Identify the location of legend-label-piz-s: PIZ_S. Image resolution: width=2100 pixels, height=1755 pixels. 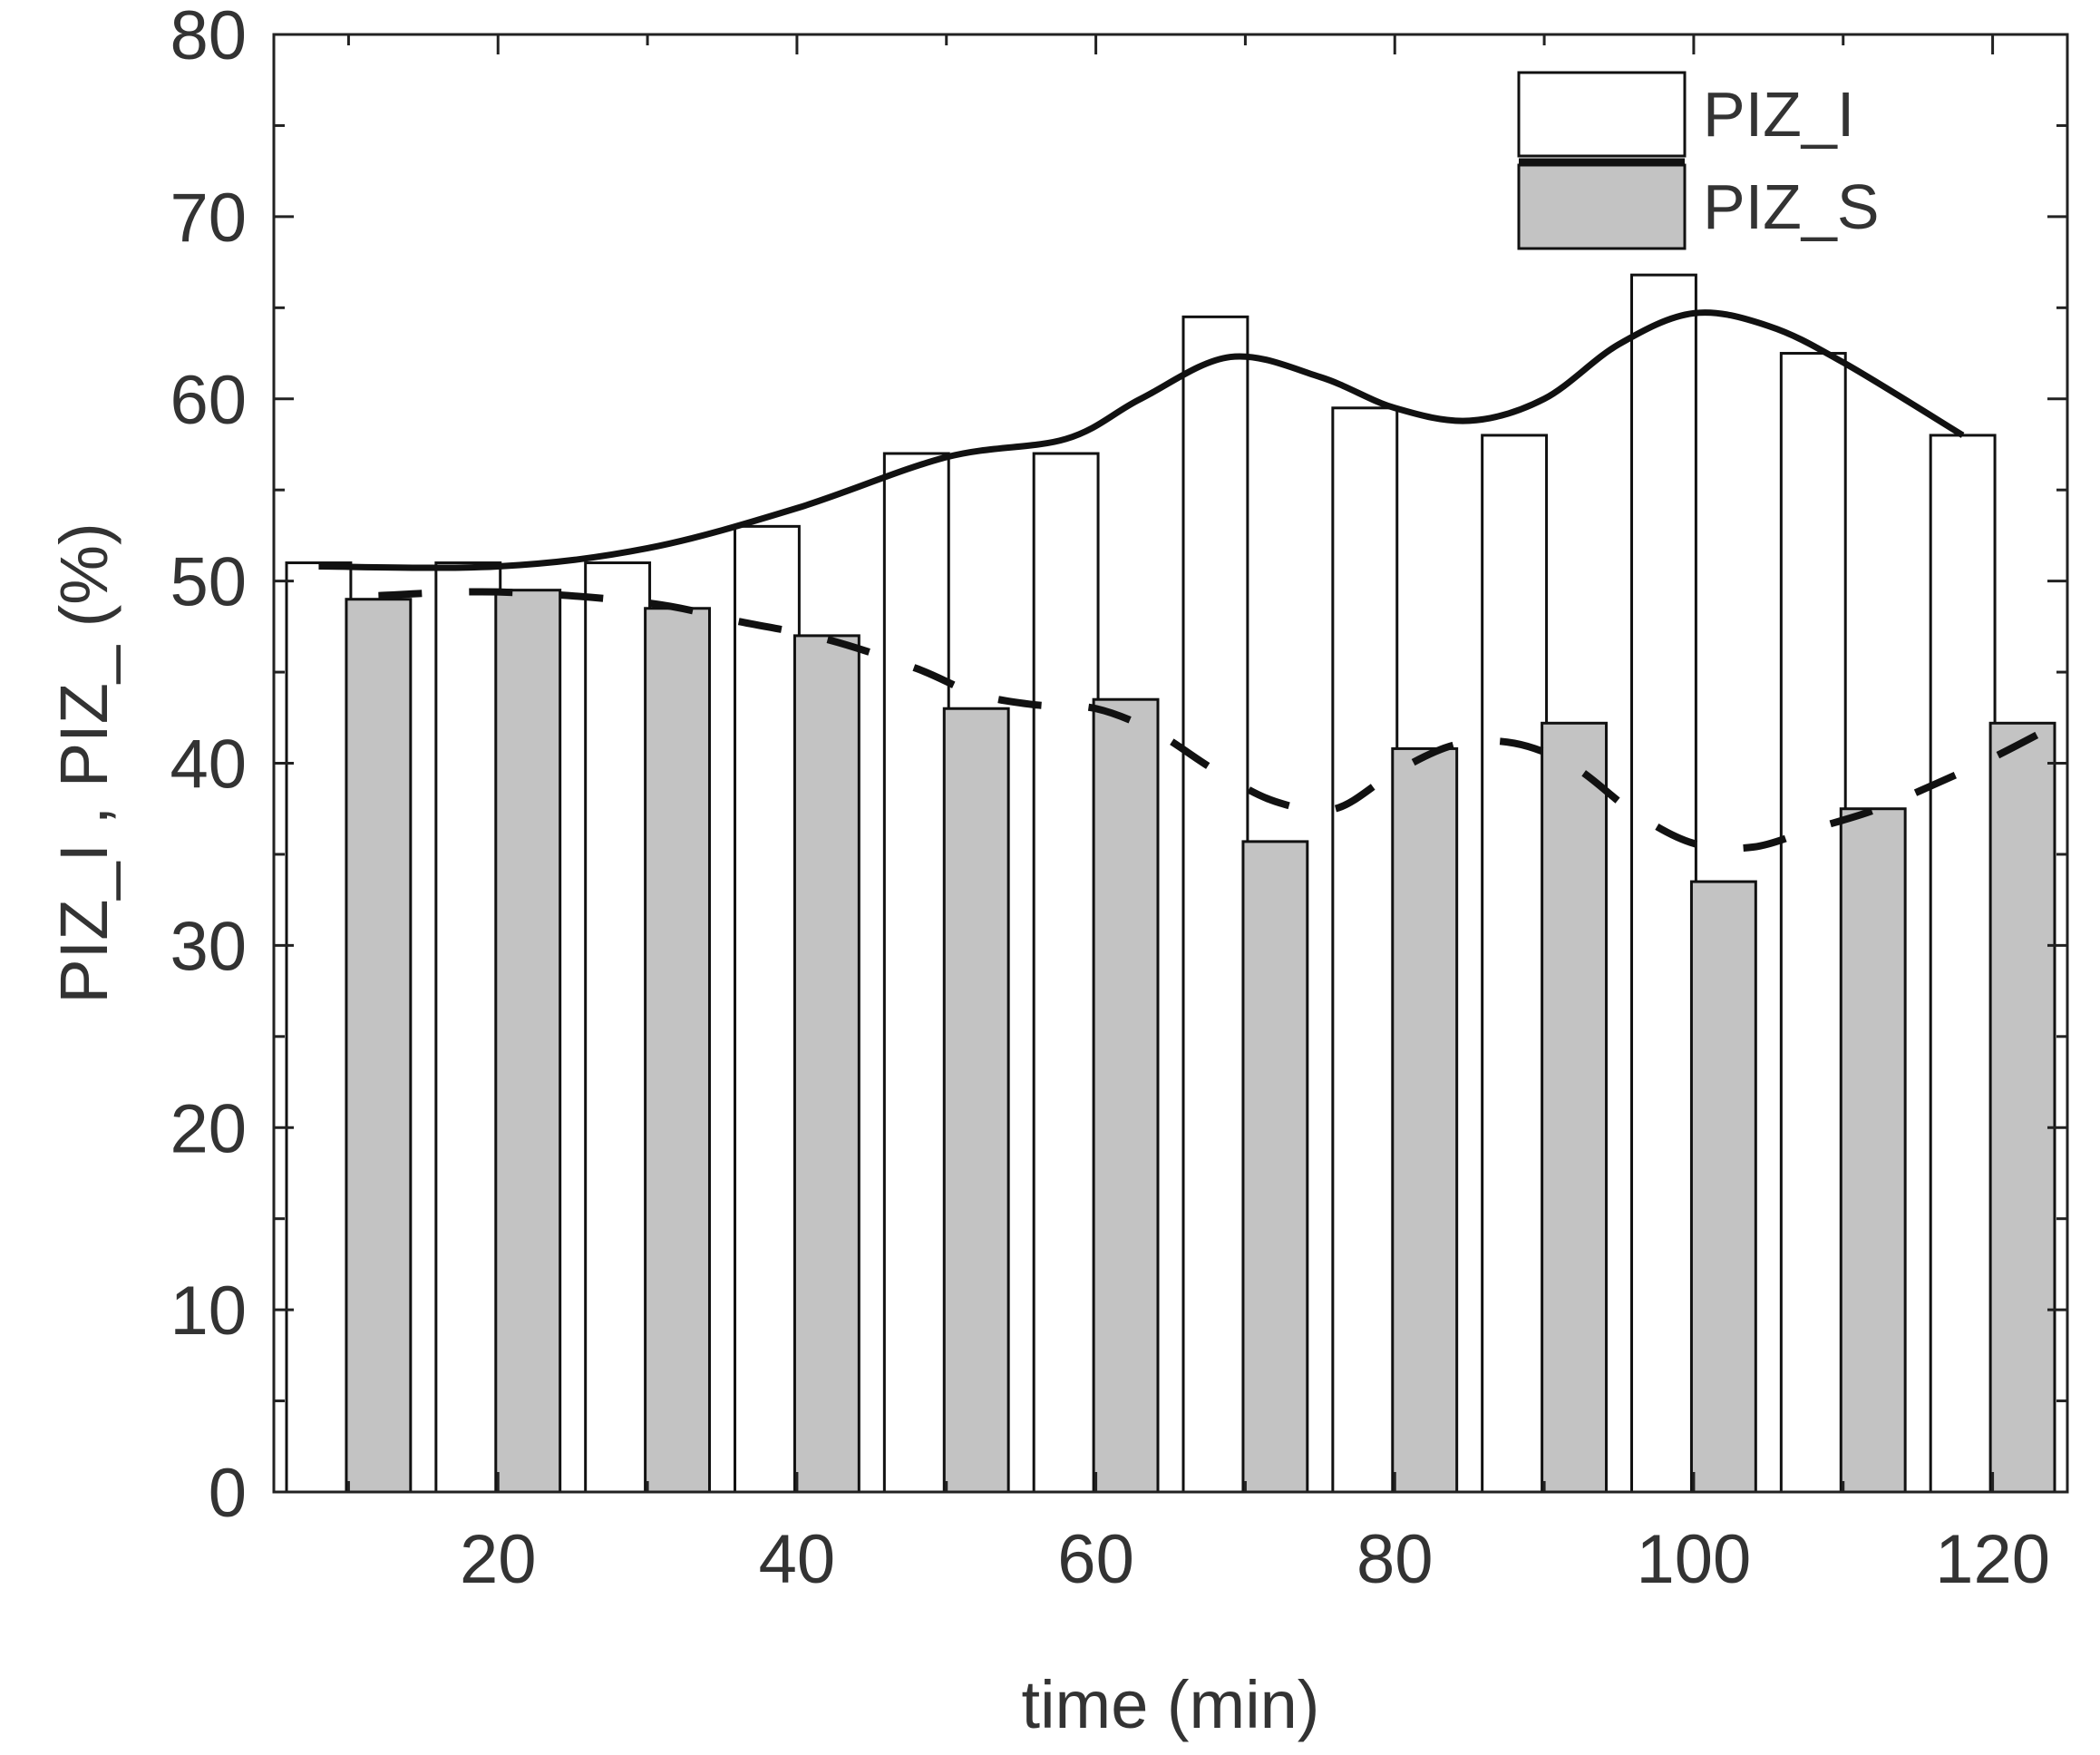
(1791, 206).